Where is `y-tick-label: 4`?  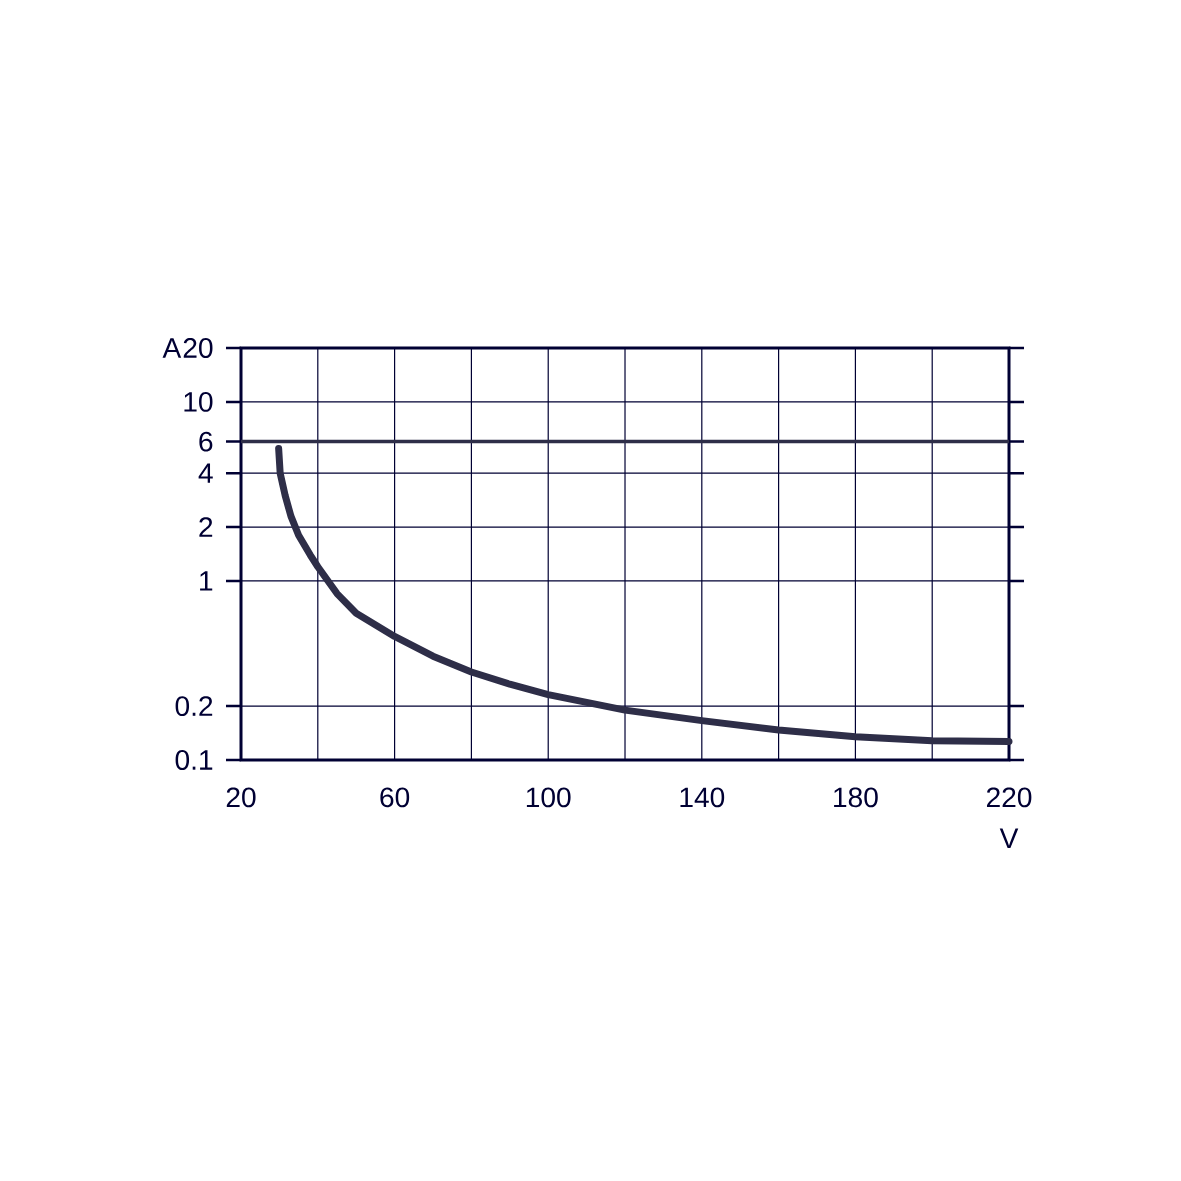
y-tick-label: 4 is located at coordinates (205, 473).